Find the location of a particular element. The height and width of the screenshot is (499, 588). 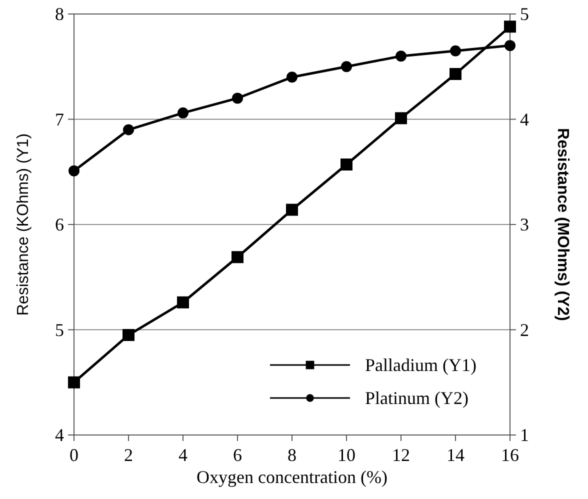

x-tick-label: 8 is located at coordinates (292, 455).